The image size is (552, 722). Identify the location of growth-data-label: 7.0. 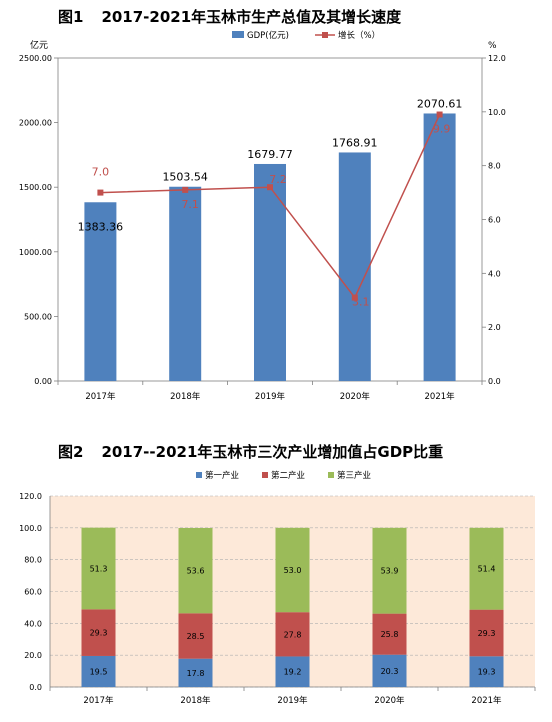
(101, 172).